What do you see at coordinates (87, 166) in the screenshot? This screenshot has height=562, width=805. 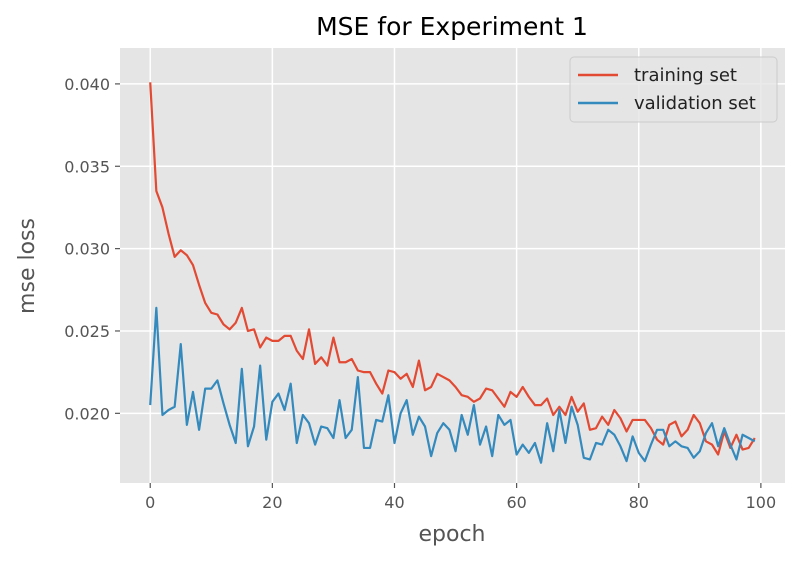 I see `y-tick-label: 0.035` at bounding box center [87, 166].